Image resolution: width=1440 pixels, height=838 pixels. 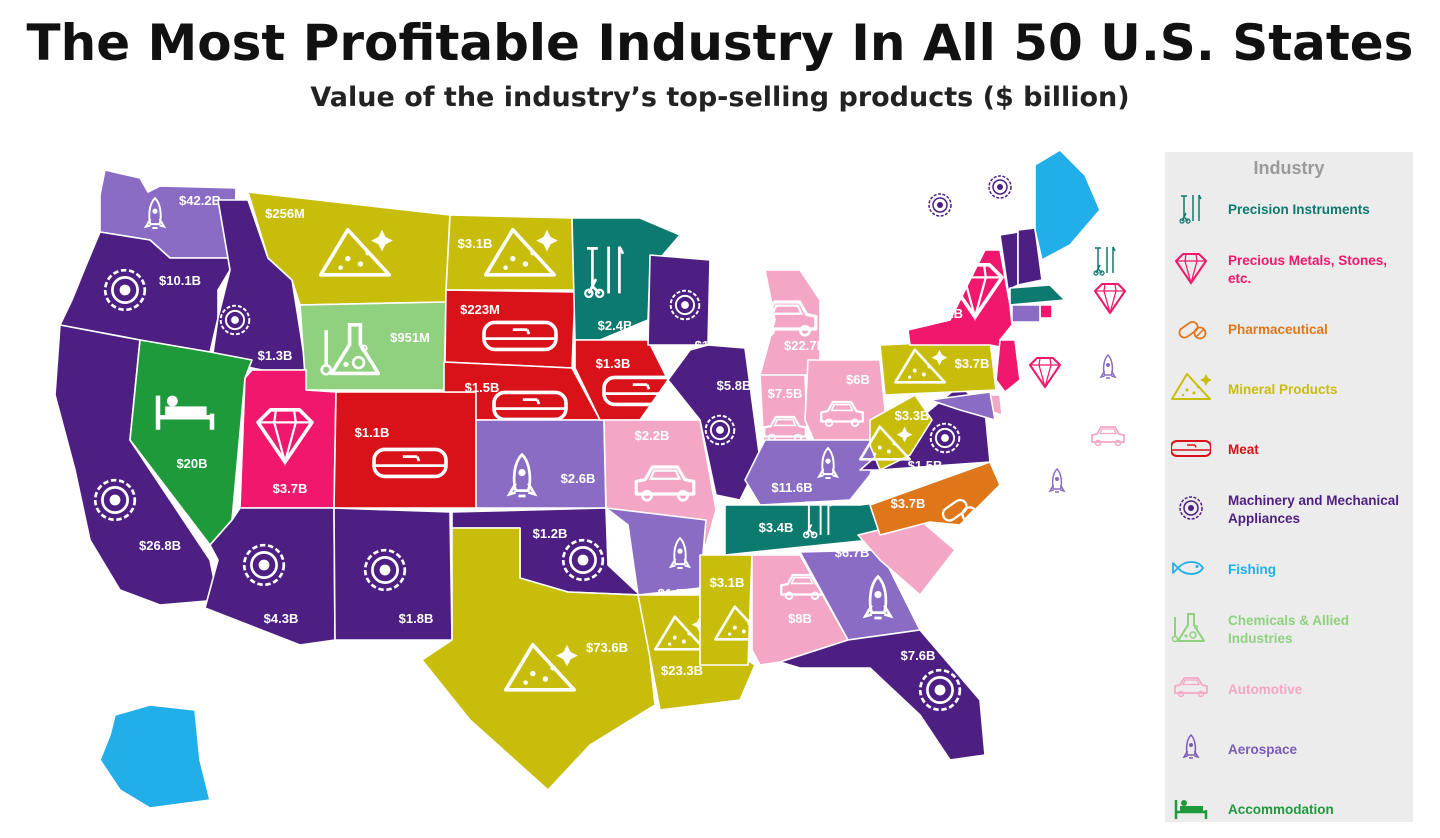 I want to click on legend-item-pharma: Pharmaceutical, so click(x=1289, y=333).